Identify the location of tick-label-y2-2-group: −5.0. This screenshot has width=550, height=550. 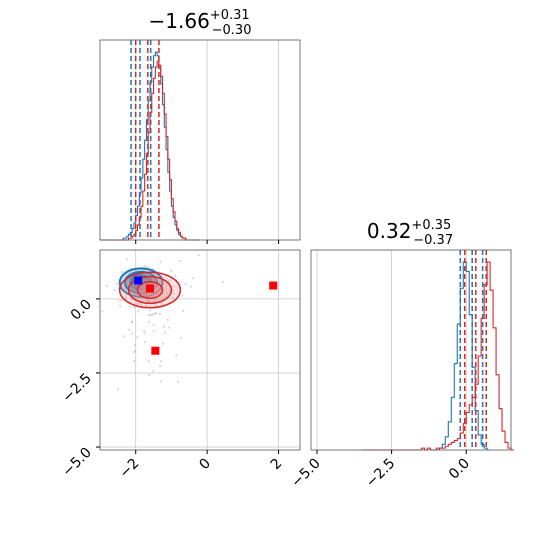
(76, 462).